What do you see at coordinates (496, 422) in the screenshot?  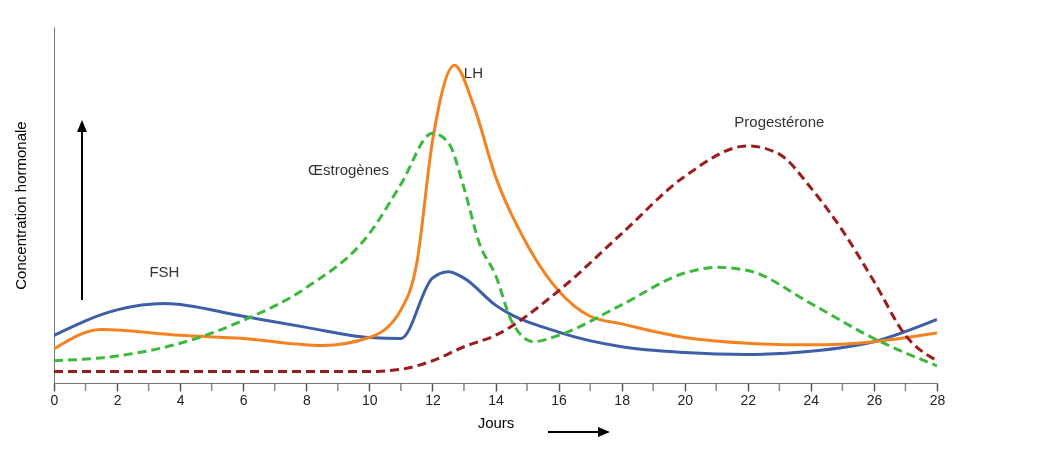 I see `x-axis-title: Jours` at bounding box center [496, 422].